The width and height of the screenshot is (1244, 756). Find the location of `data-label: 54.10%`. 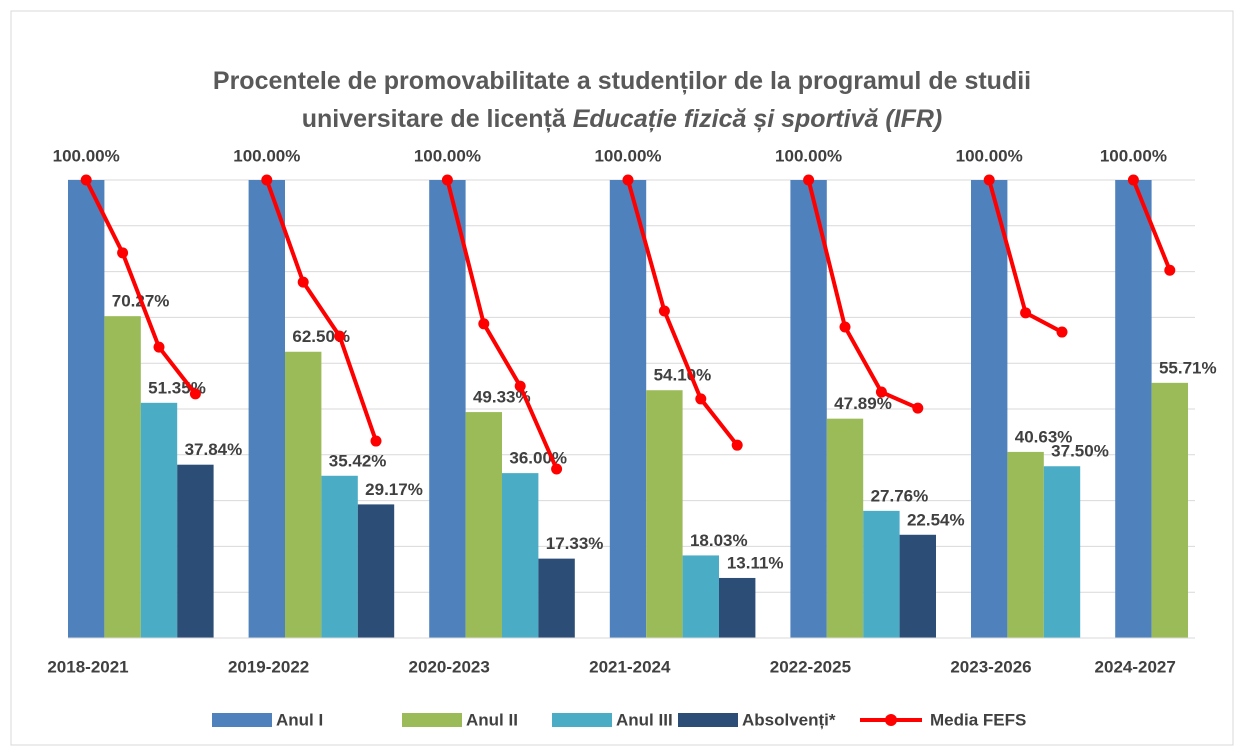

data-label: 54.10% is located at coordinates (683, 375).